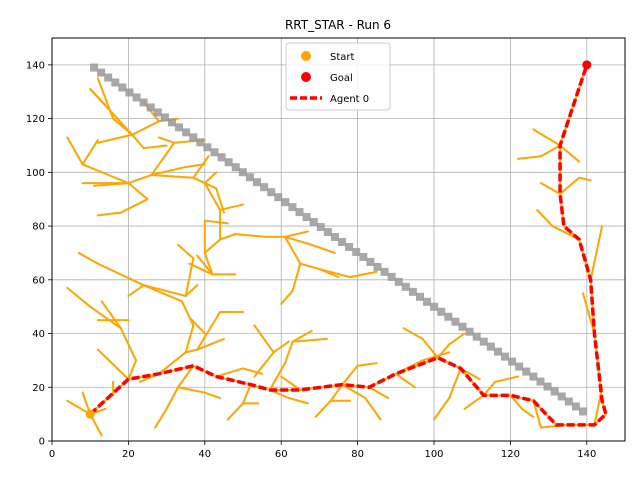 This screenshot has width=640, height=480. Describe the element at coordinates (35, 173) in the screenshot. I see `y-tick-label: 100` at that location.